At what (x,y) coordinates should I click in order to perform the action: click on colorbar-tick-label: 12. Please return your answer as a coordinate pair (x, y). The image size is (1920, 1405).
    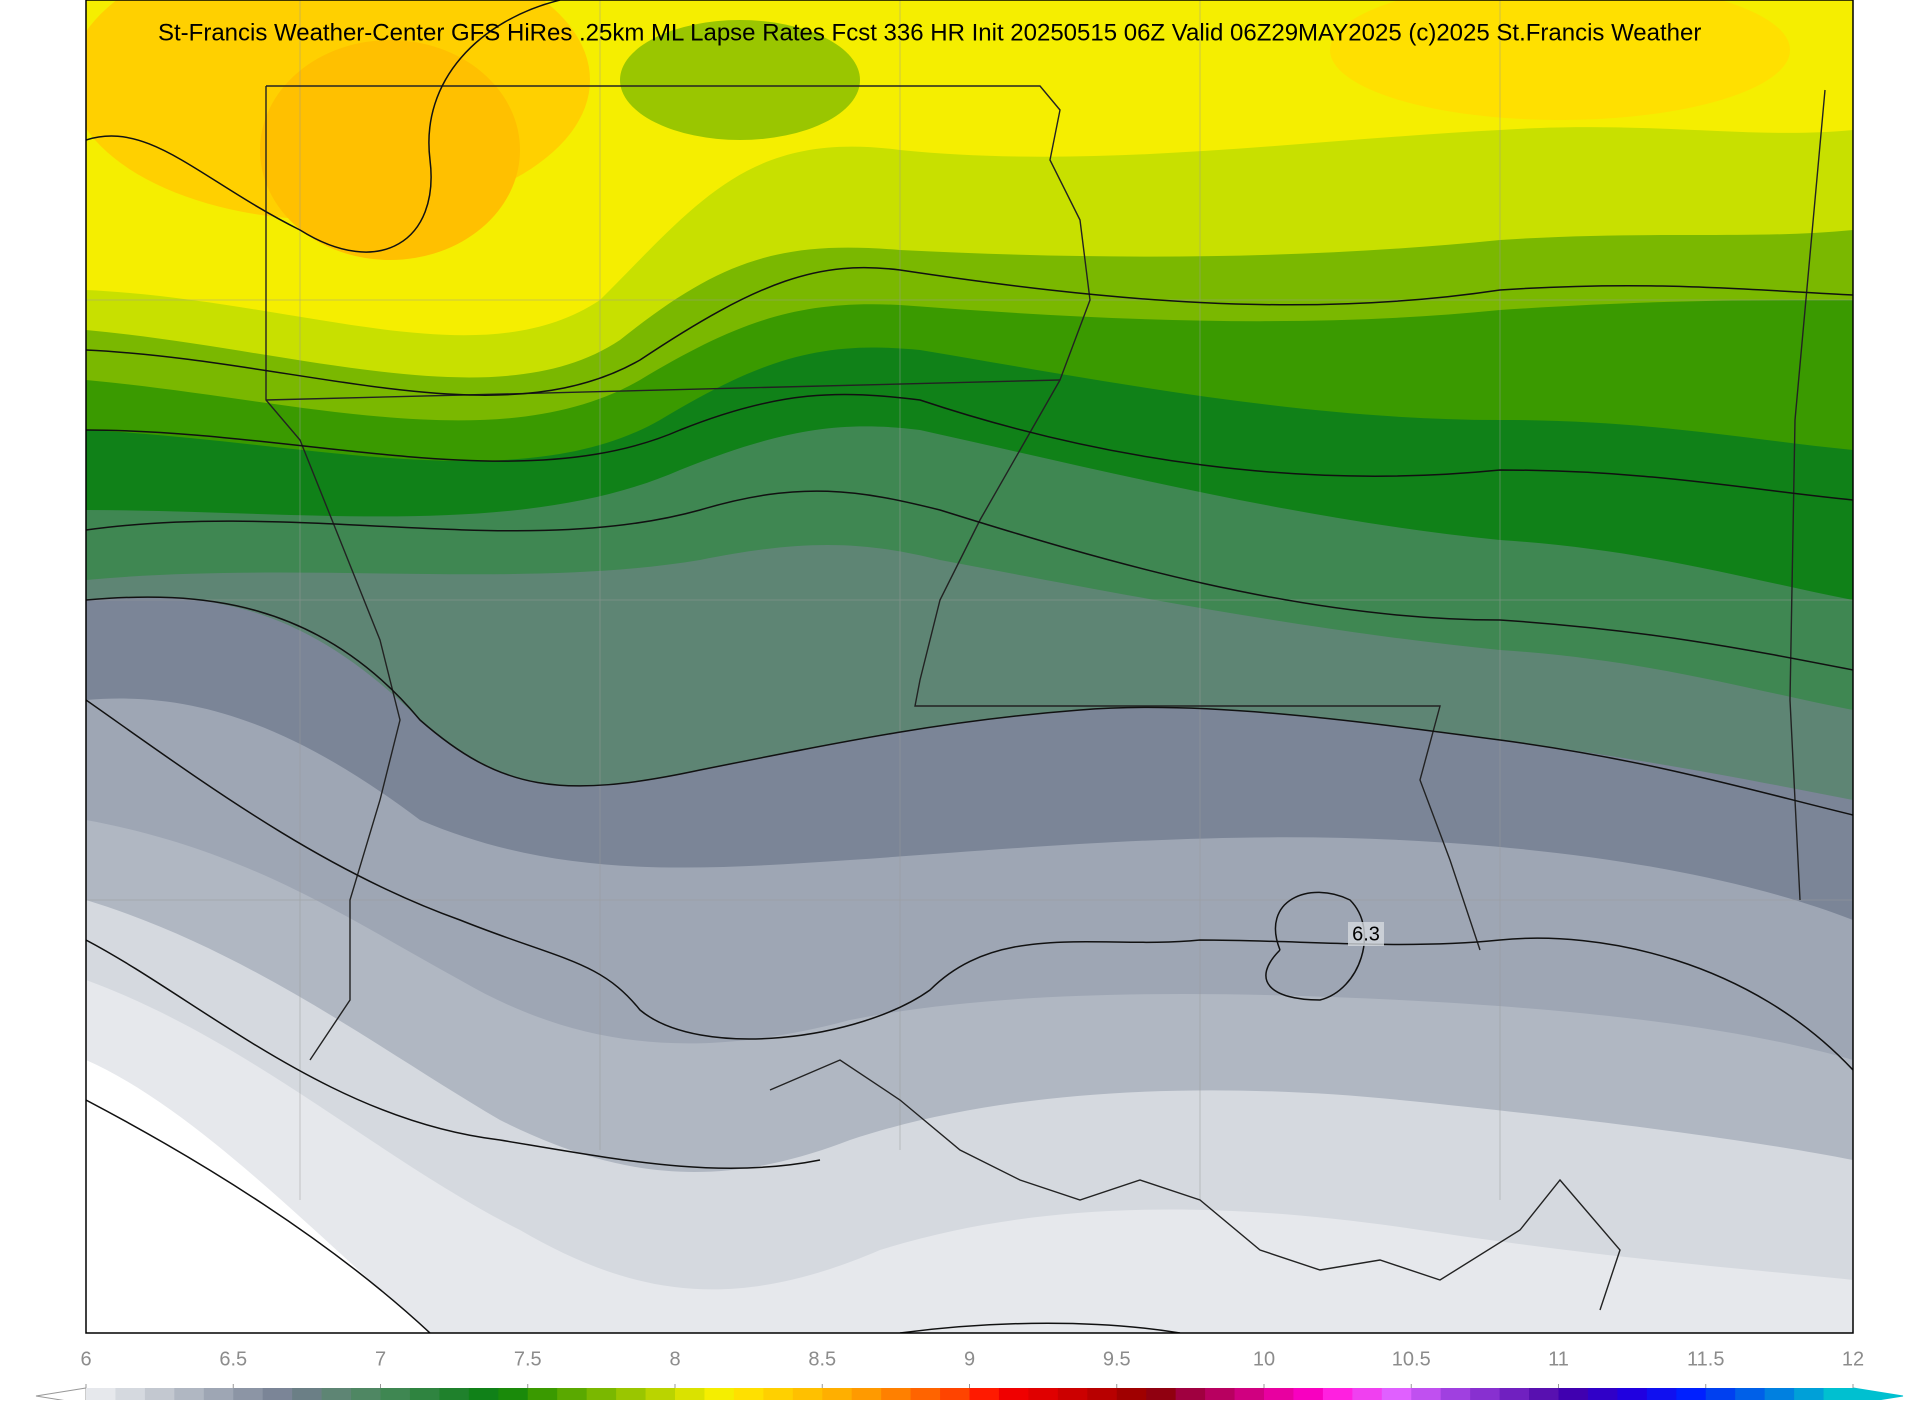
    Looking at the image, I should click on (1853, 1359).